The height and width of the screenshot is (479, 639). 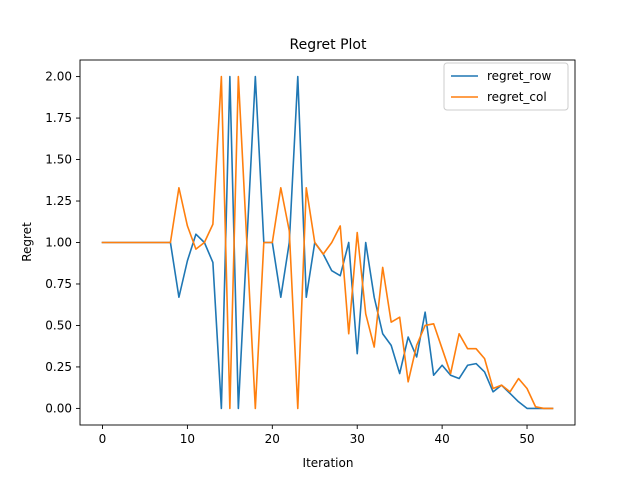 What do you see at coordinates (103, 439) in the screenshot?
I see `x-tick-label: 0` at bounding box center [103, 439].